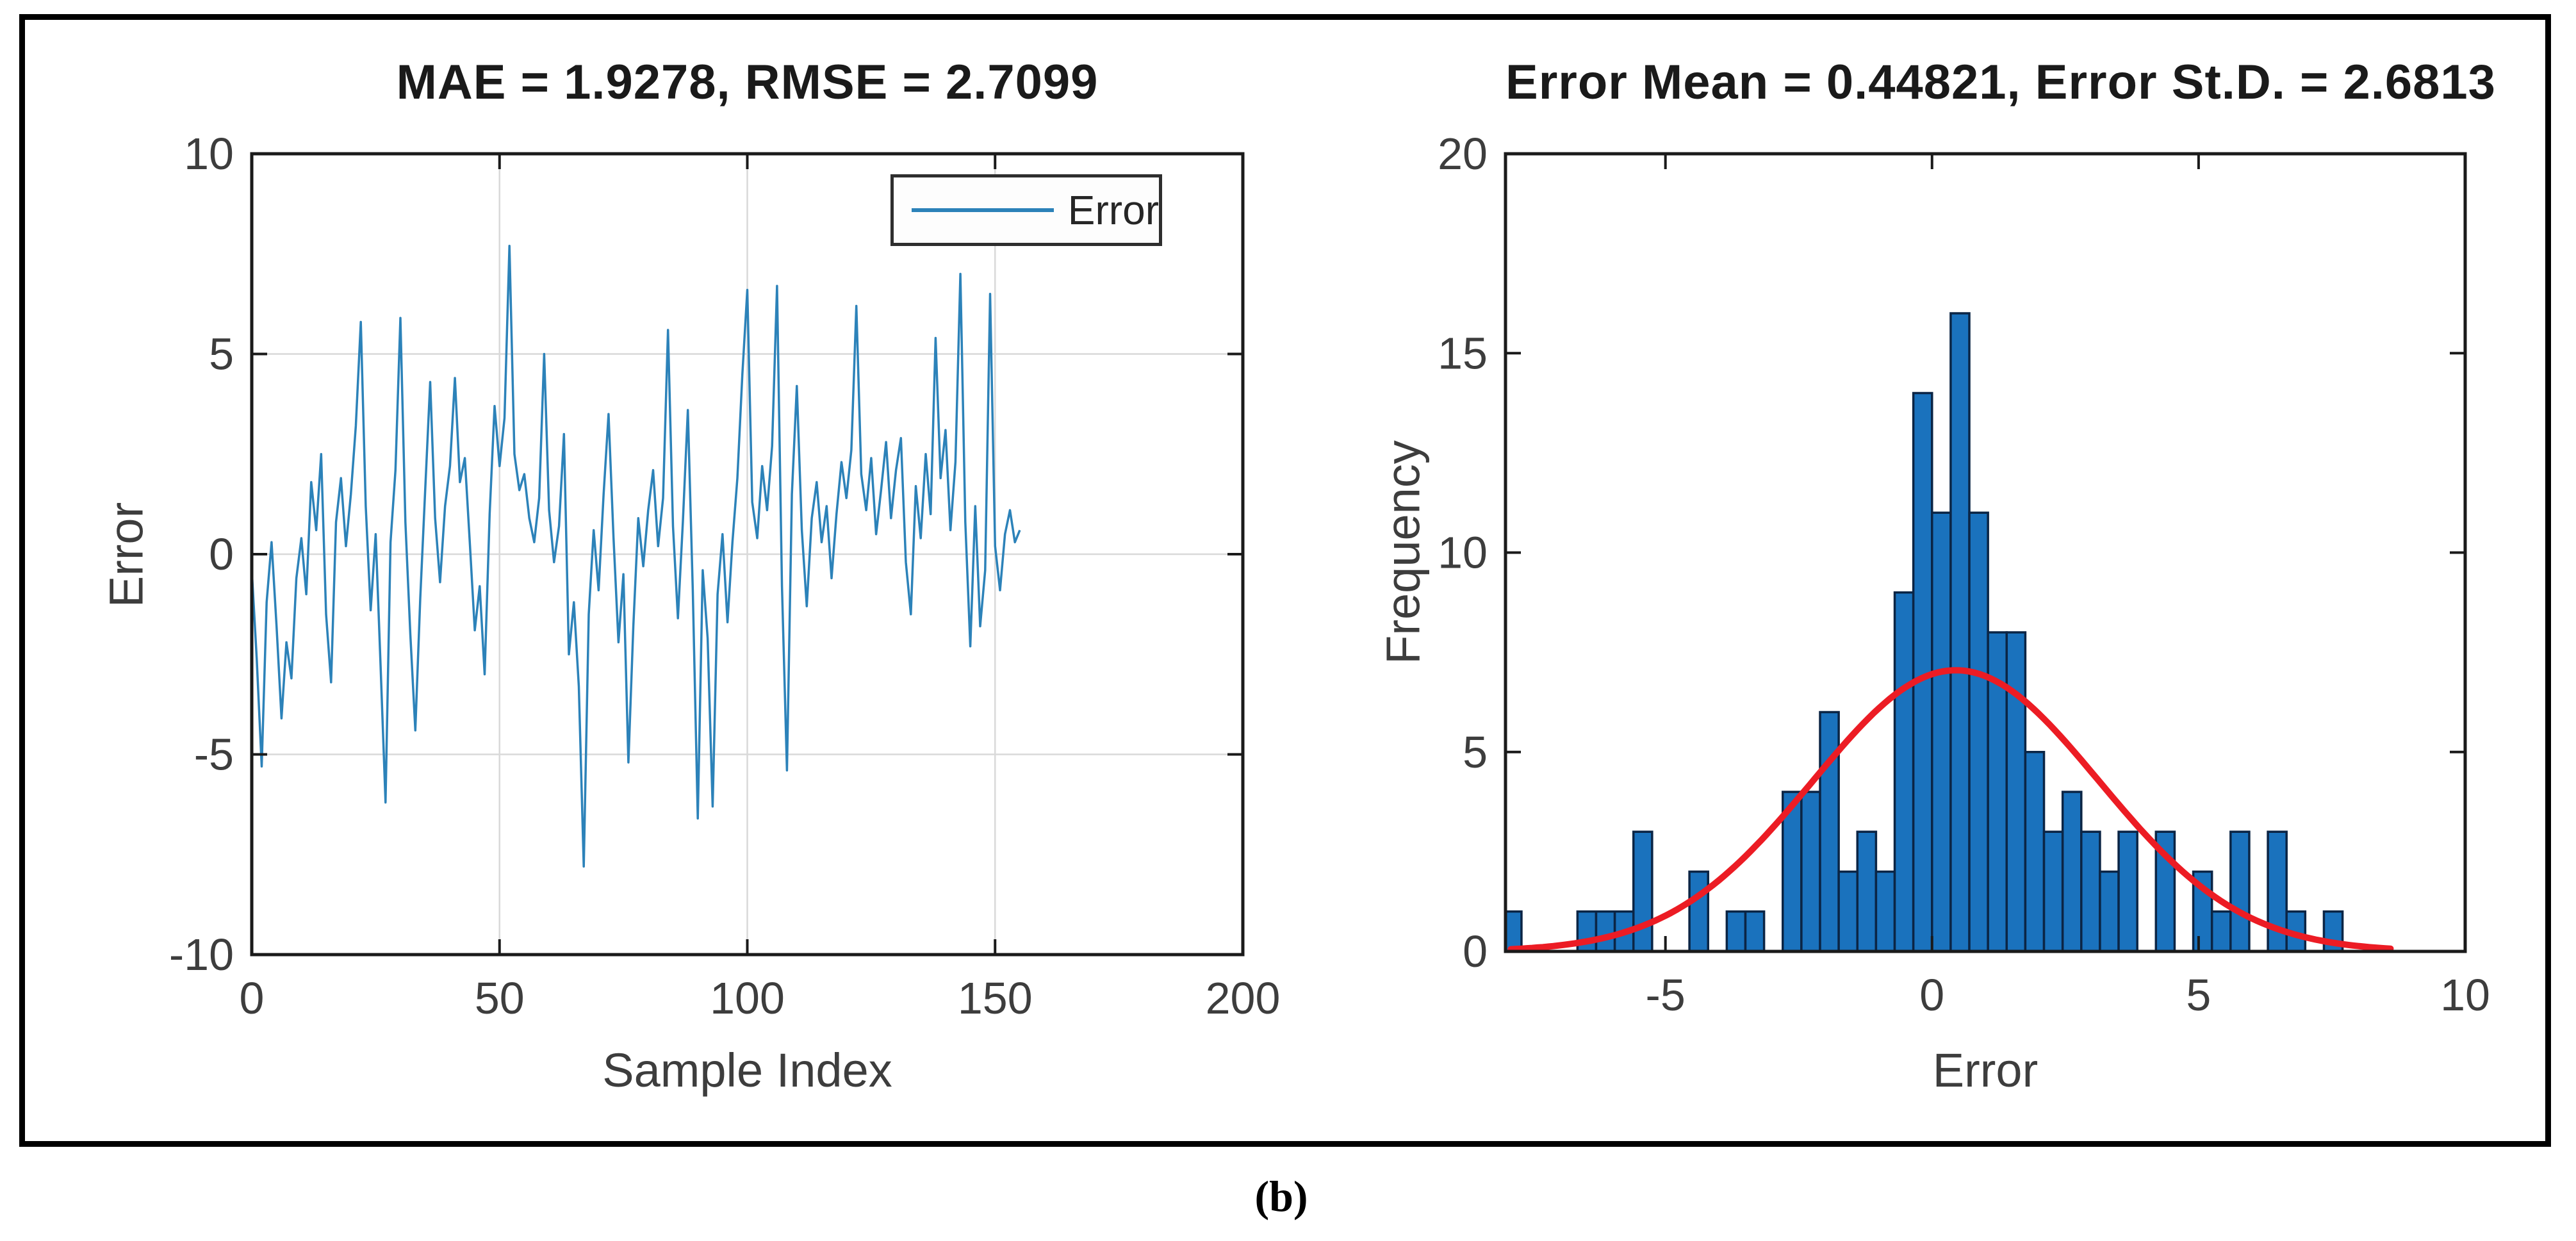 Image resolution: width=2576 pixels, height=1241 pixels. I want to click on x-tick-label: 10, so click(2465, 995).